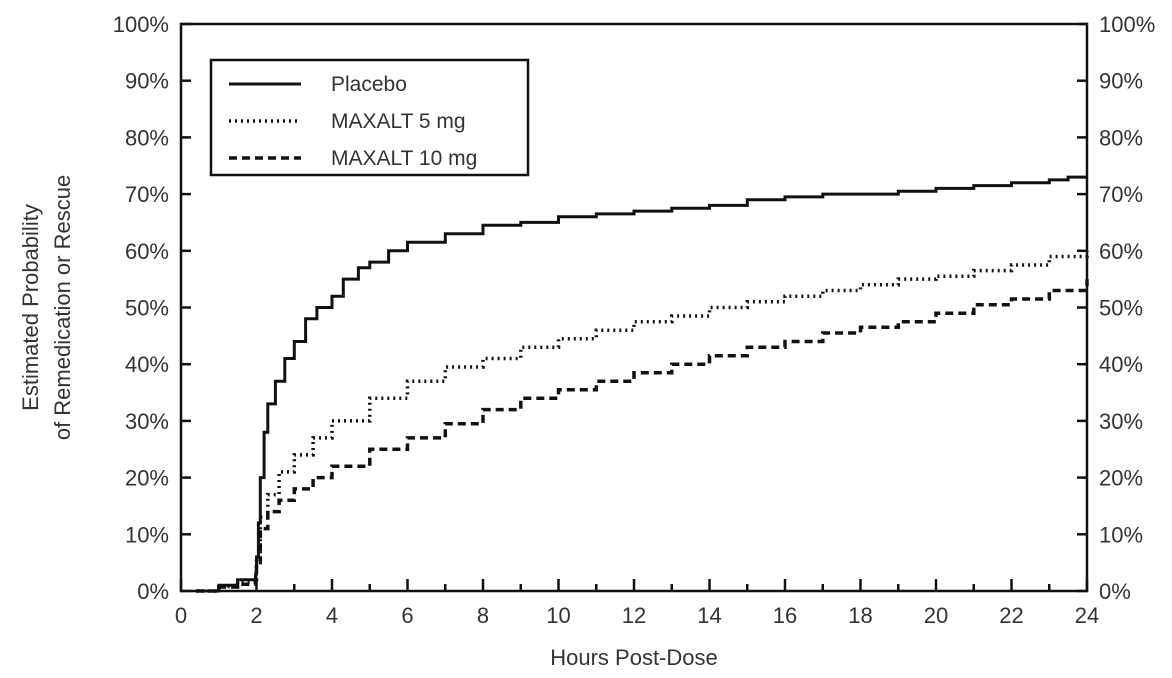  I want to click on y-tick-label-right: 30%, so click(1121, 421).